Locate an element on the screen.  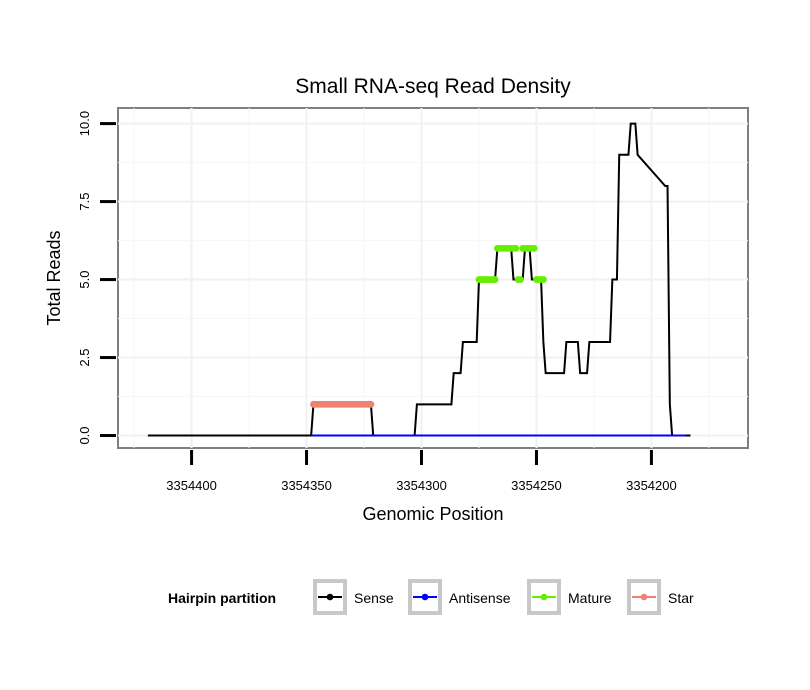
data-point-star is located at coordinates (371, 404).